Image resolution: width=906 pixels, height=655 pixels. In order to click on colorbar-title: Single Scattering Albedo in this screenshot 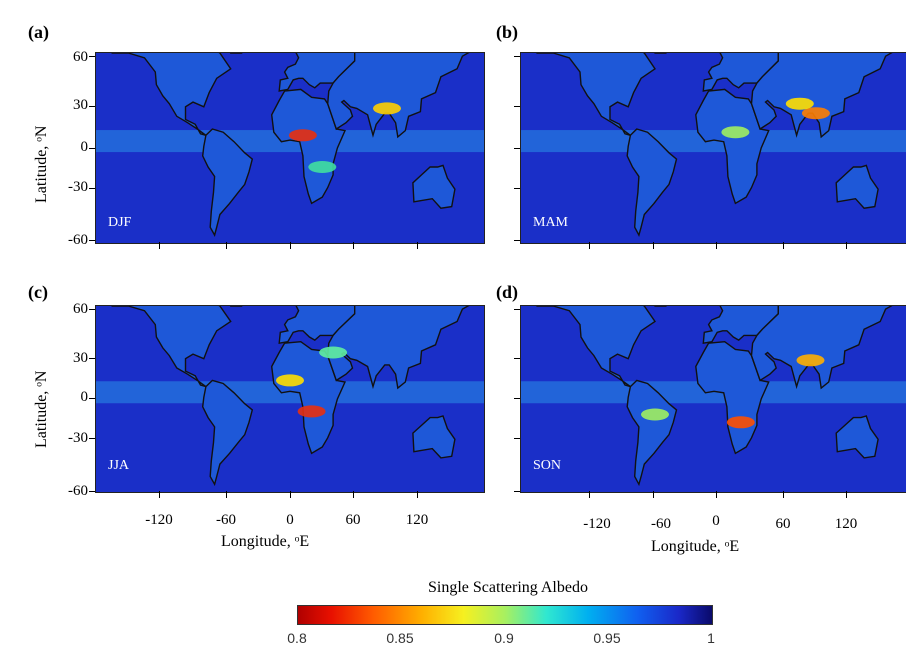, I will do `click(508, 587)`.